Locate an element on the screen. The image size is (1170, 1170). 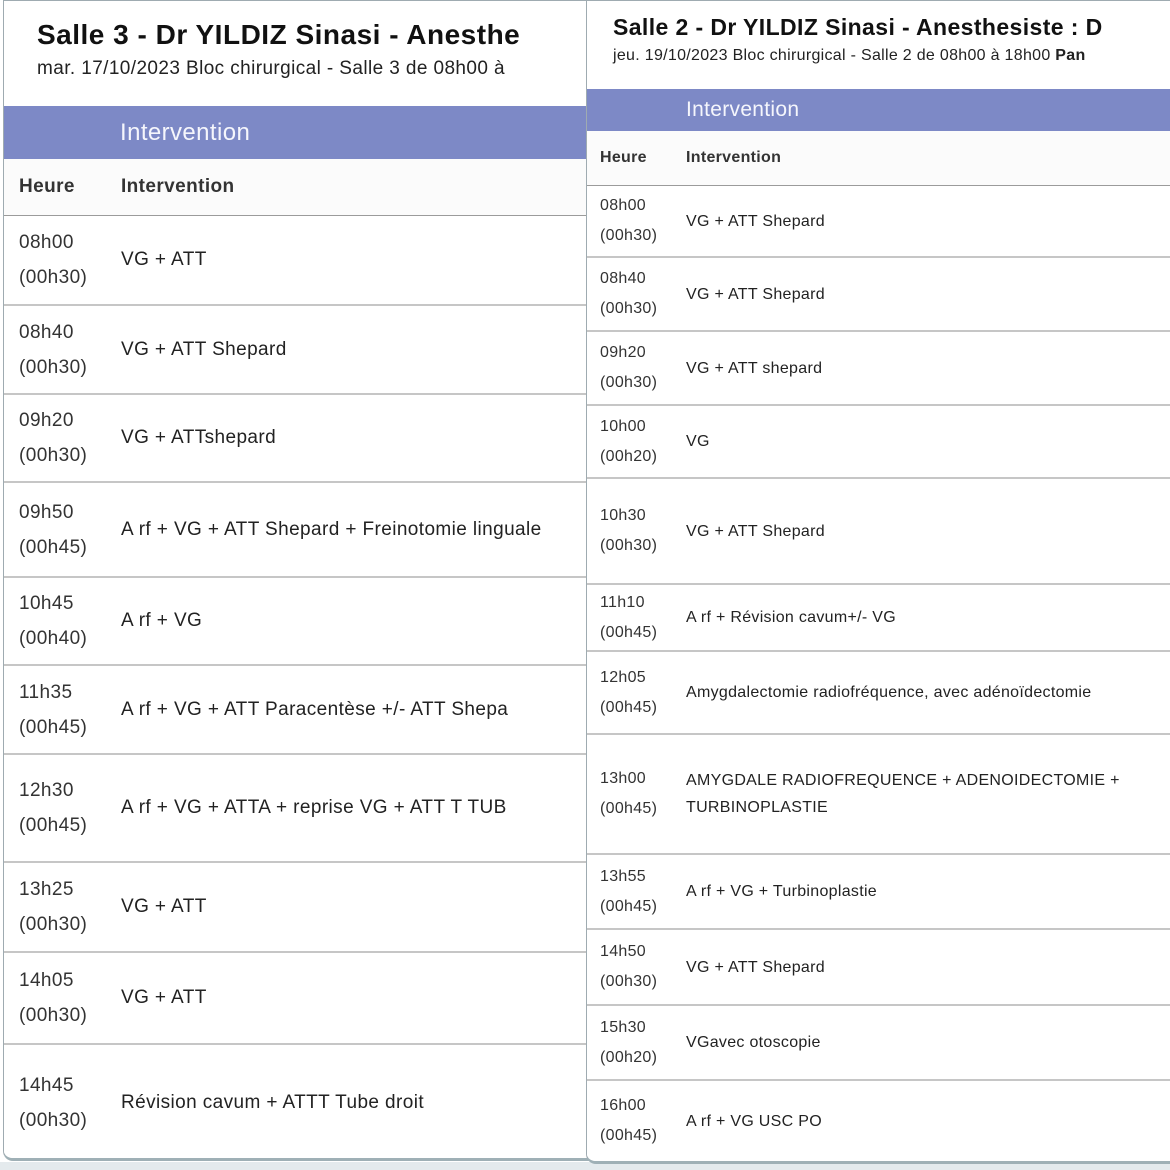
table-row: 09h20 (00h30) VG + ATT shepard is located at coordinates (878, 367).